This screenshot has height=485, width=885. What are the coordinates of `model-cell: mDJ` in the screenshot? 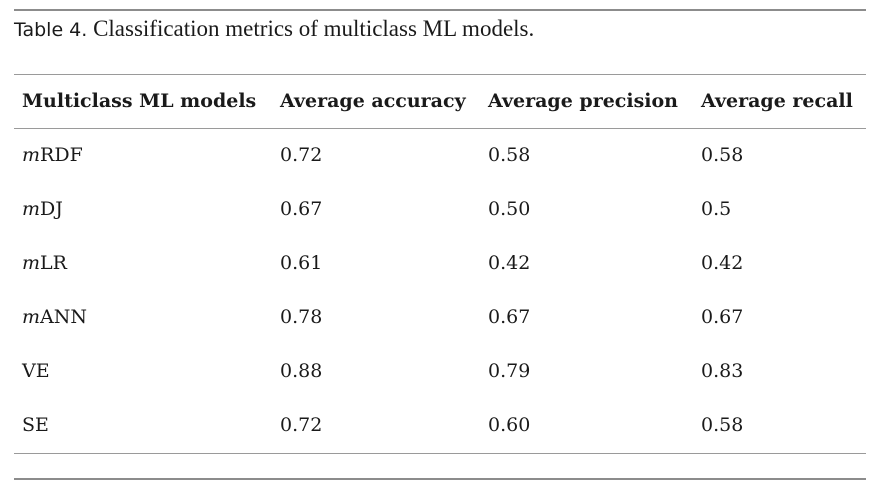 It's located at (42, 209).